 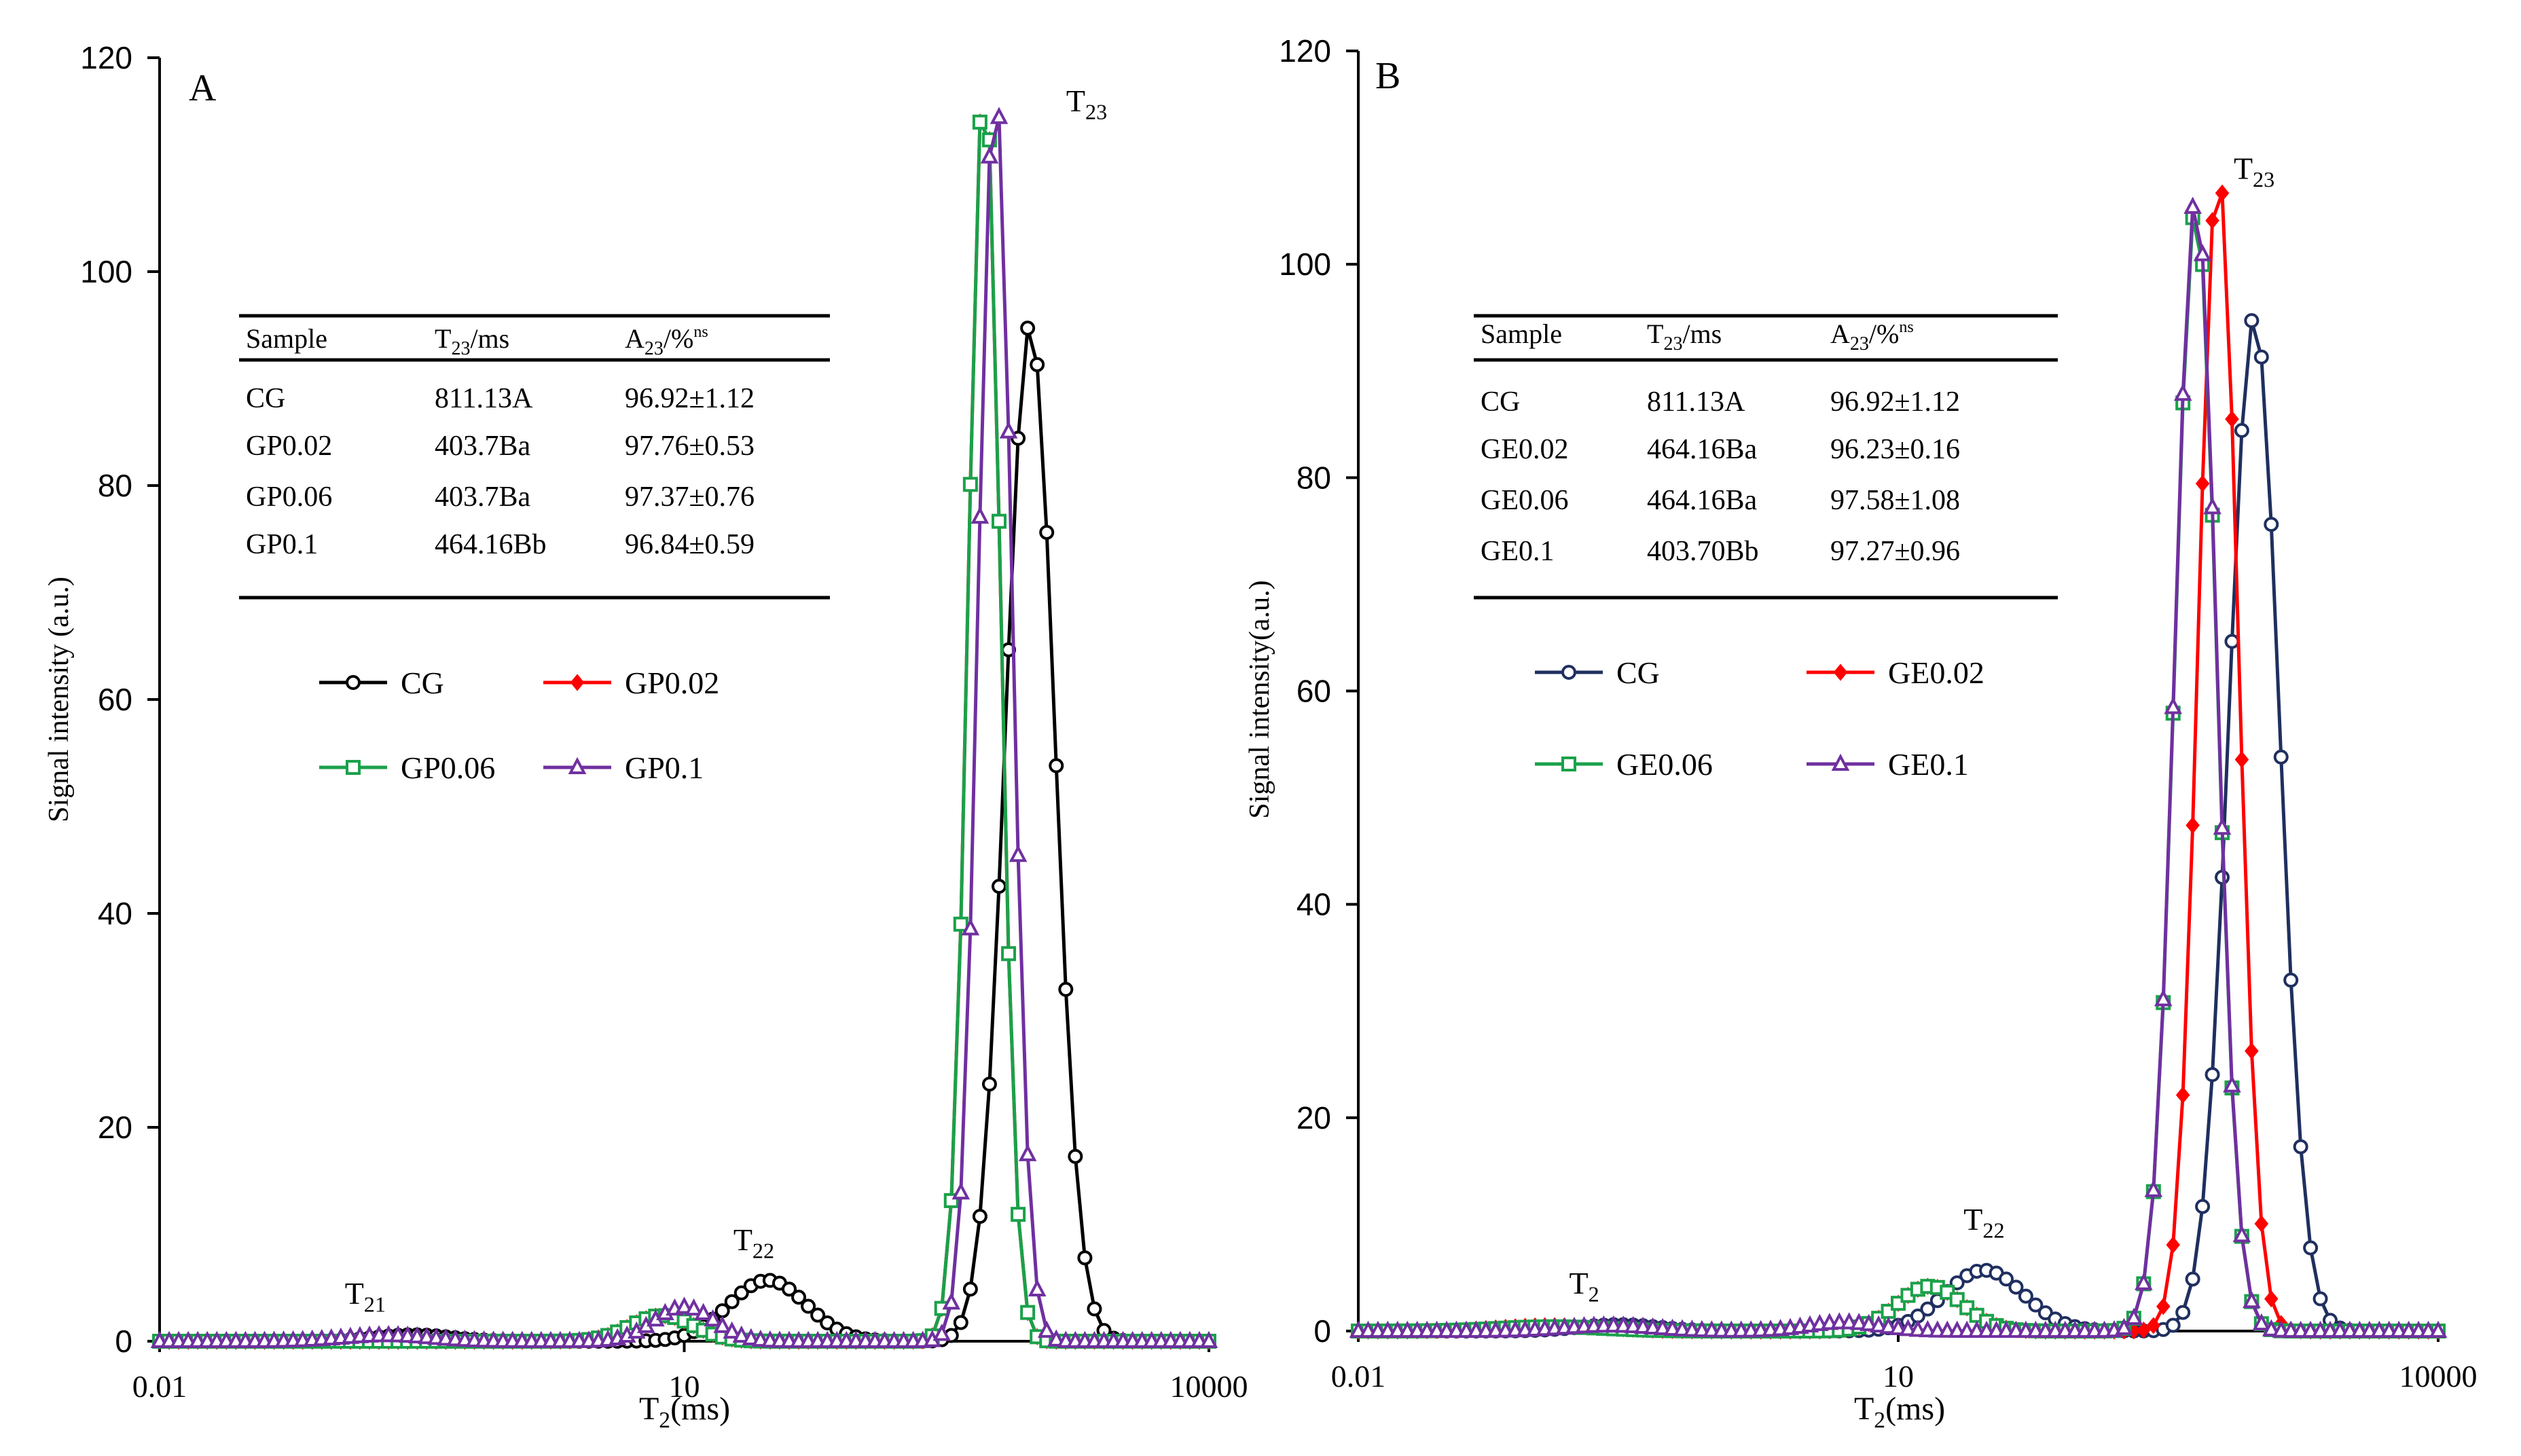 What do you see at coordinates (1928, 764) in the screenshot?
I see `legend-label: GE0.1` at bounding box center [1928, 764].